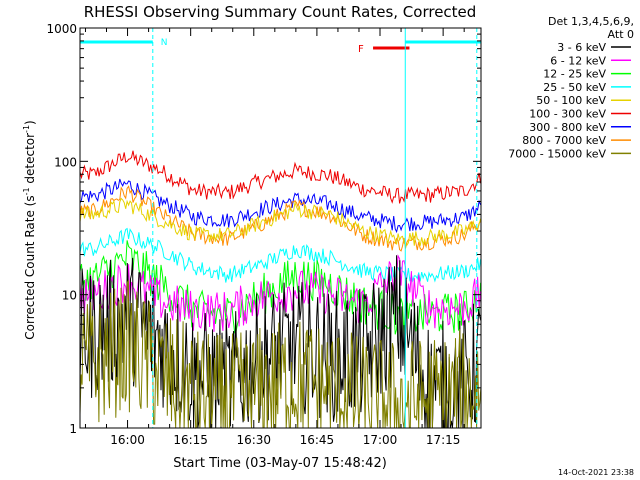 This screenshot has width=640, height=480. I want to click on legend-label: 3 - 6 keV, so click(581, 47).